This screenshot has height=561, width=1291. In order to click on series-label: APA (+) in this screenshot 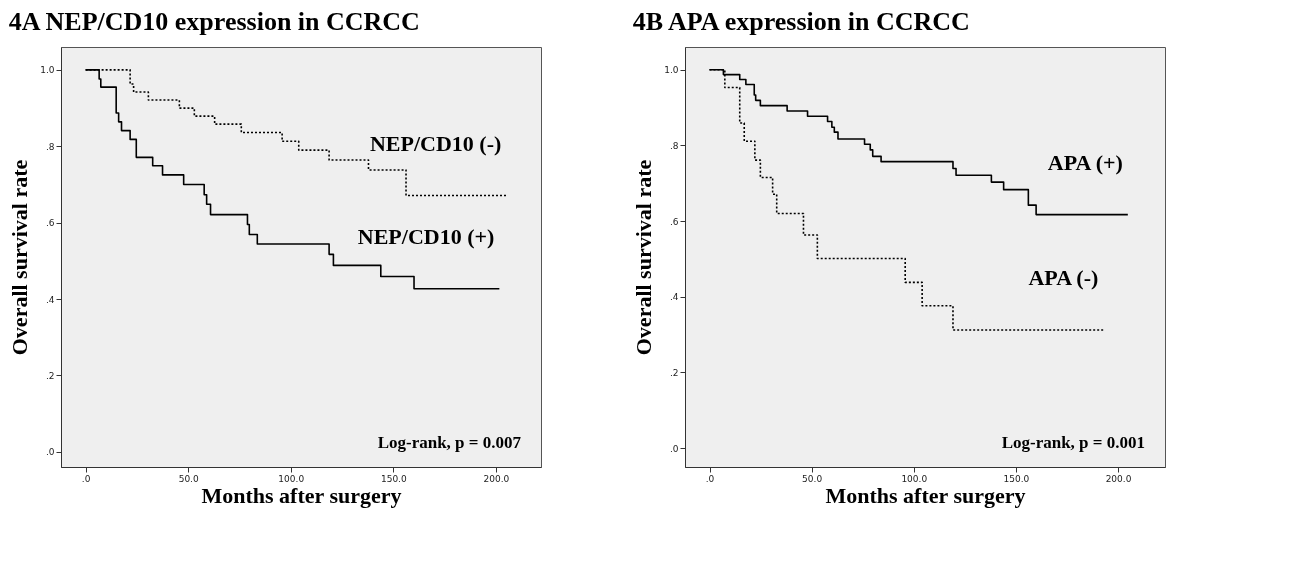, I will do `click(1085, 162)`.